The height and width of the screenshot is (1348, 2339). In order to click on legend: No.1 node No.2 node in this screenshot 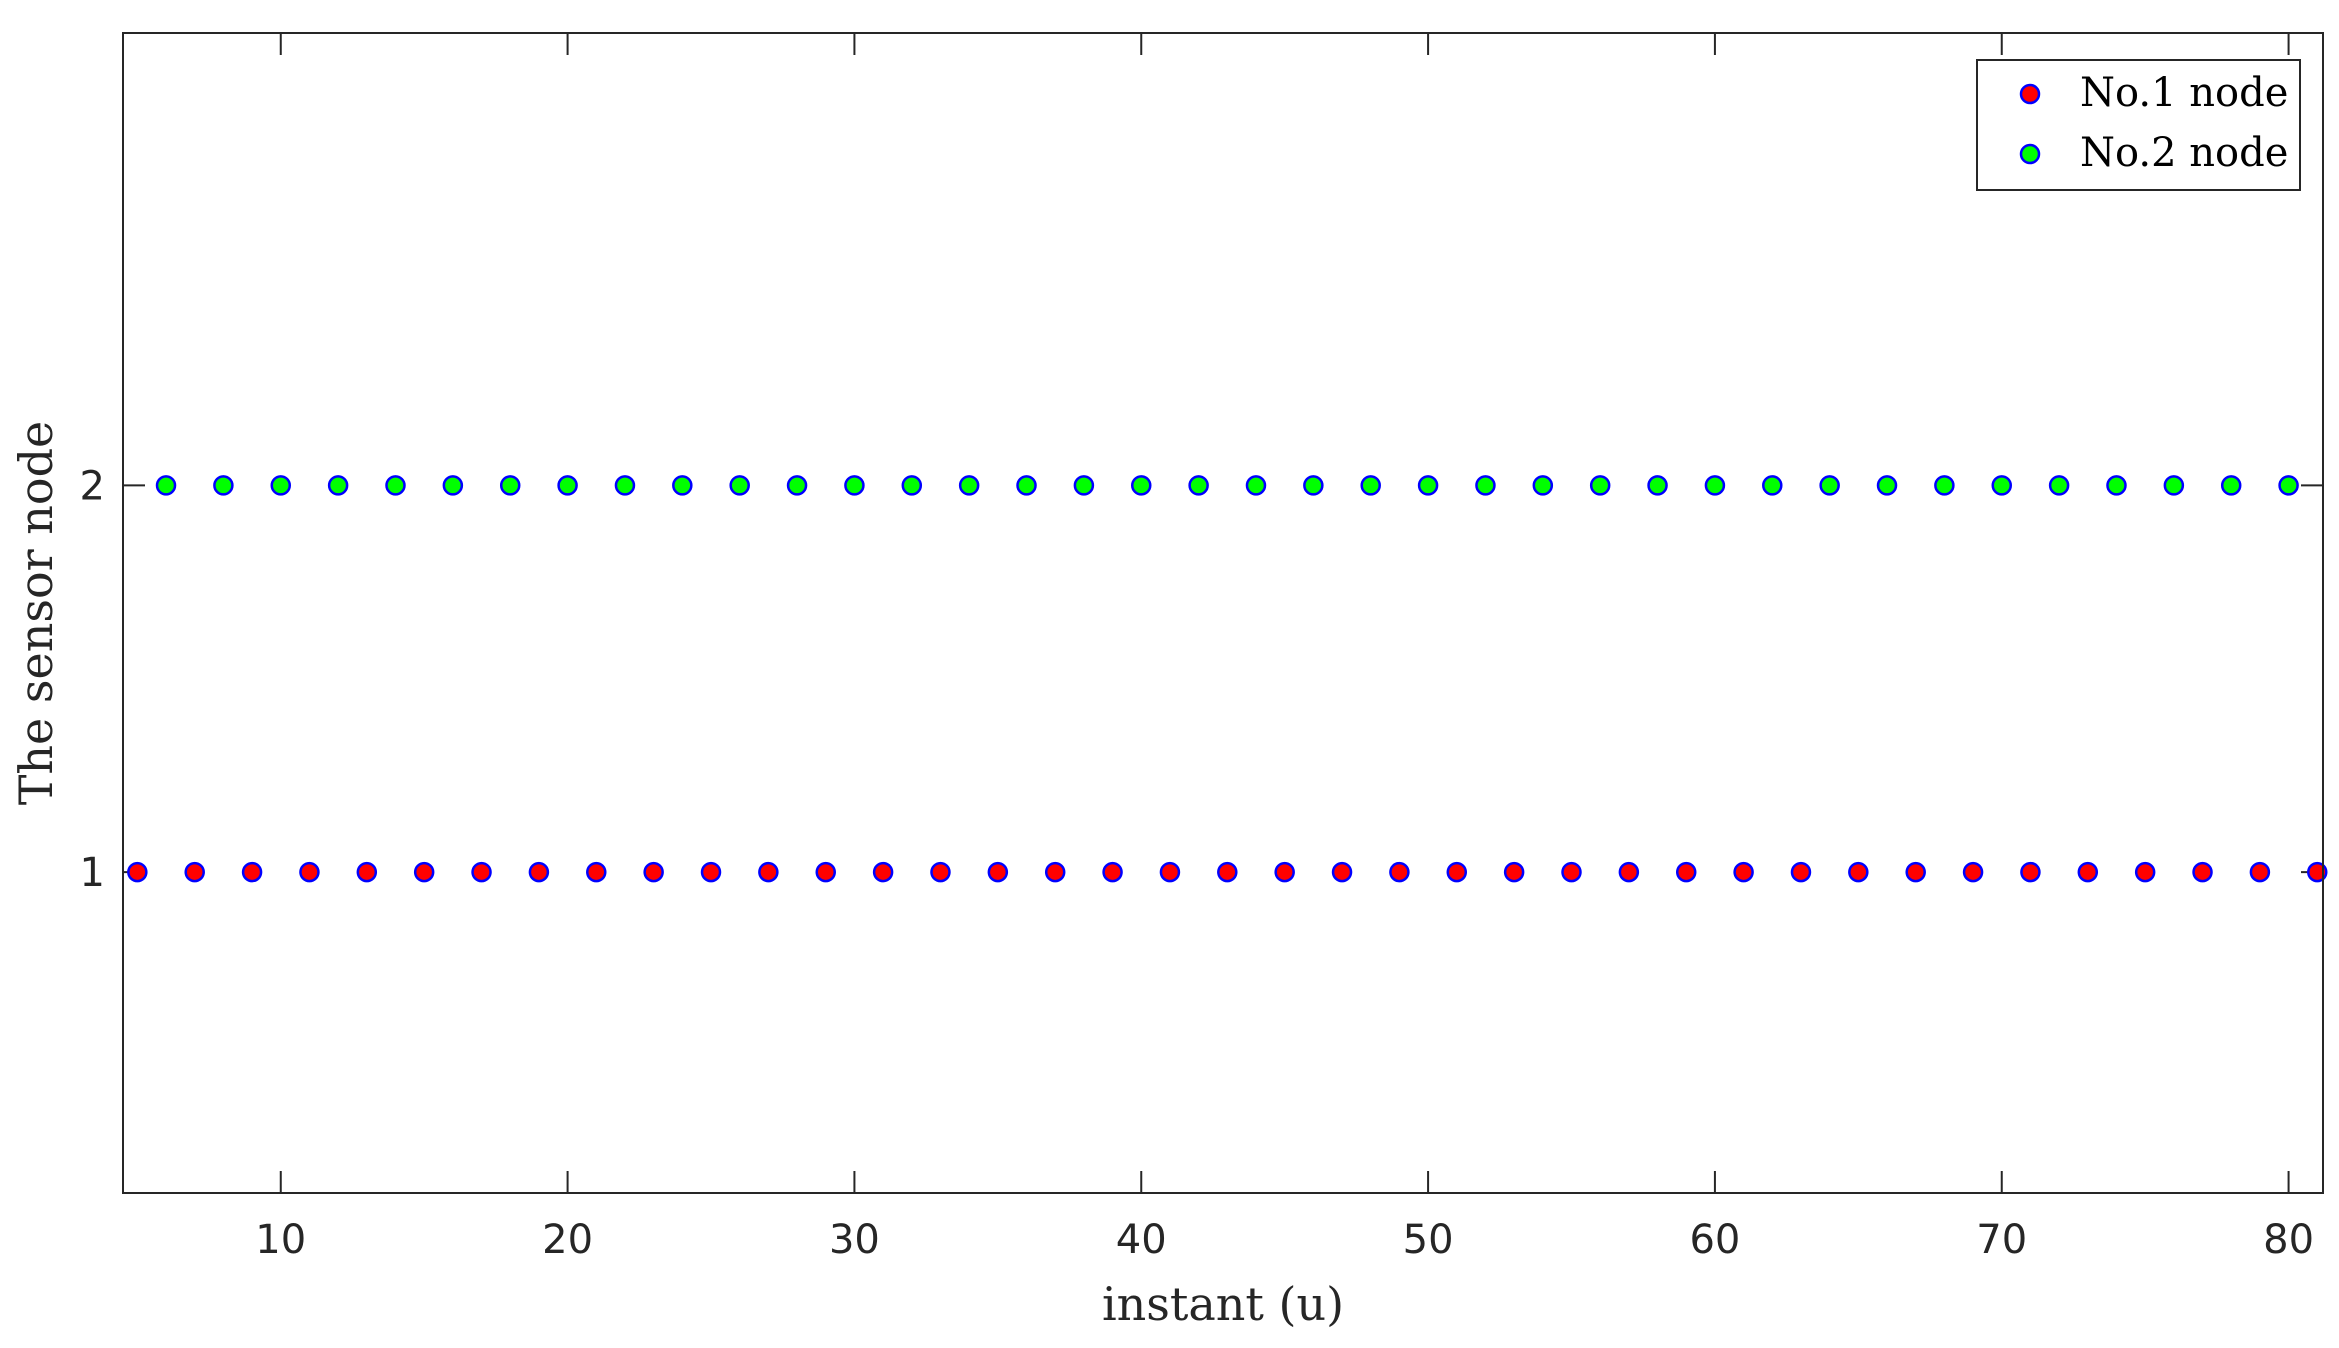, I will do `click(2138, 125)`.